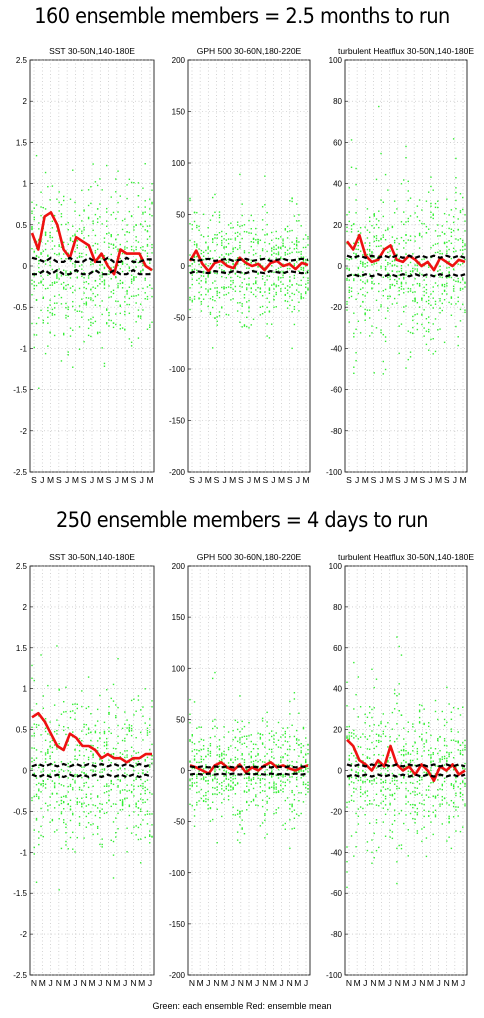  Describe the element at coordinates (337, 648) in the screenshot. I see `y-tick-label: 60` at that location.